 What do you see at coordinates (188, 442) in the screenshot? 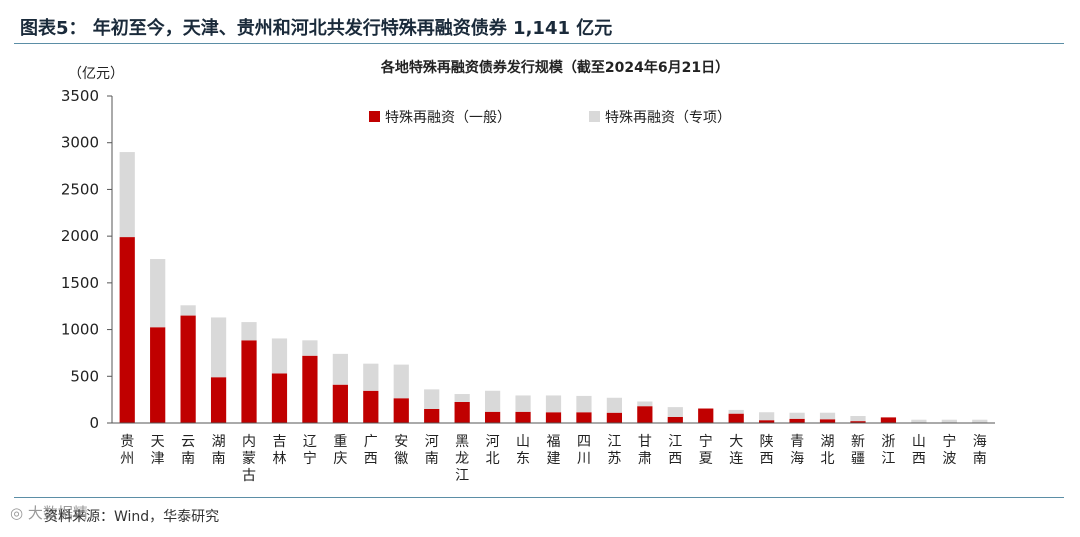
I see `x-tick-label: 云` at bounding box center [188, 442].